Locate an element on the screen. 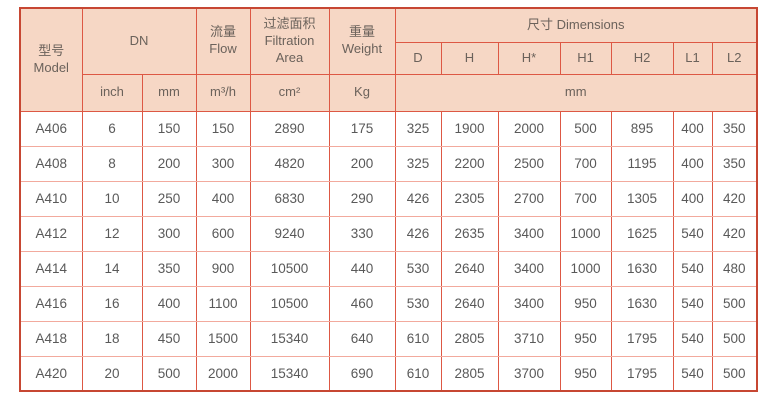 This screenshot has width=770, height=408. cell-flow: 600 is located at coordinates (223, 233).